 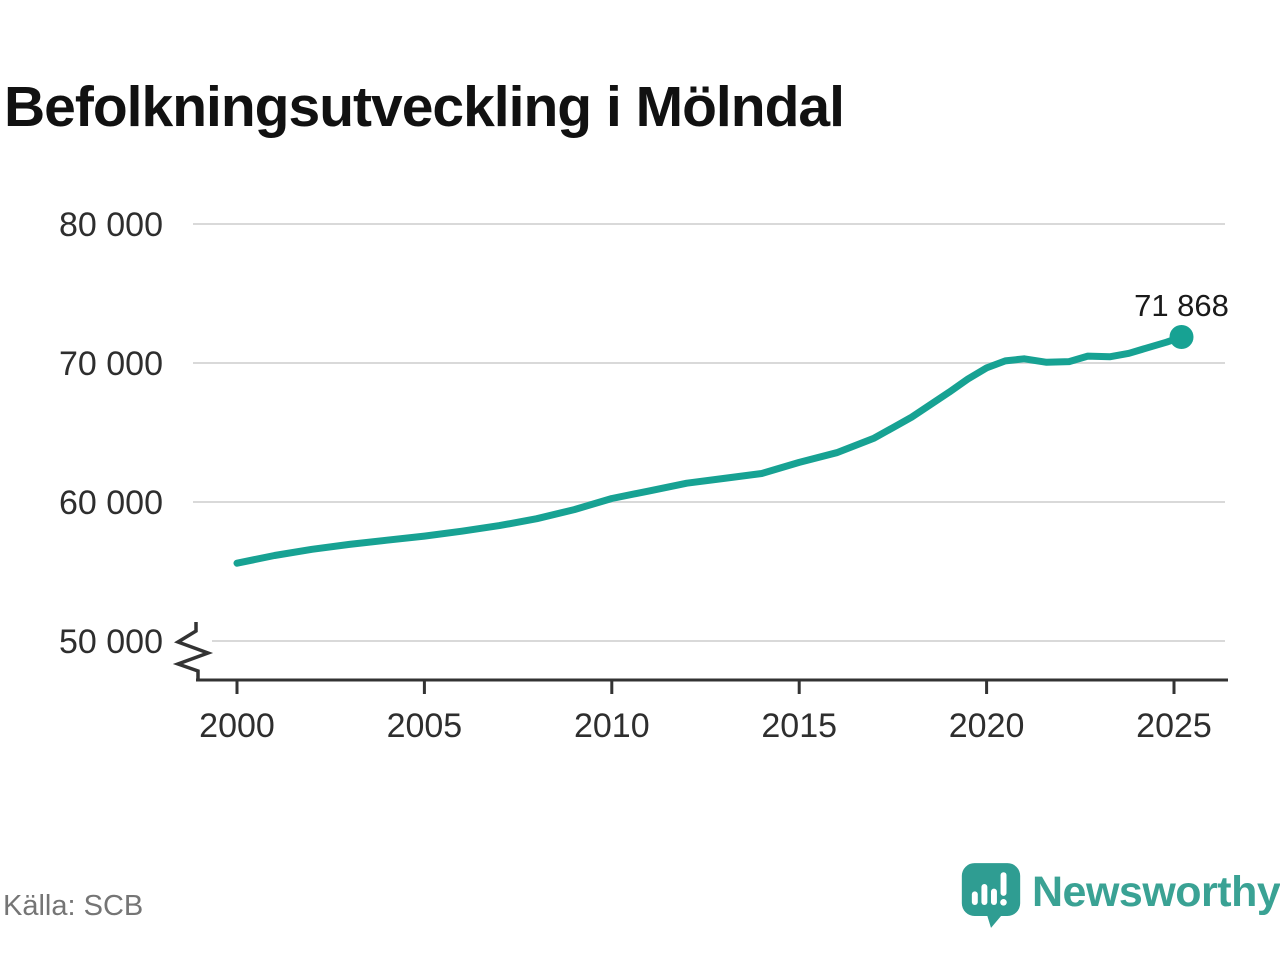 I want to click on source-label: Källa: SCB, so click(x=73, y=906).